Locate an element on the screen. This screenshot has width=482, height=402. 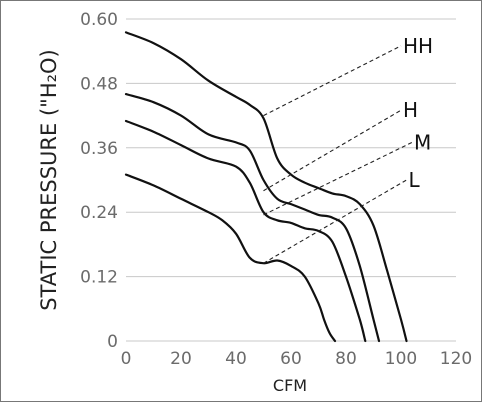
curve-label-l: L is located at coordinates (415, 180).